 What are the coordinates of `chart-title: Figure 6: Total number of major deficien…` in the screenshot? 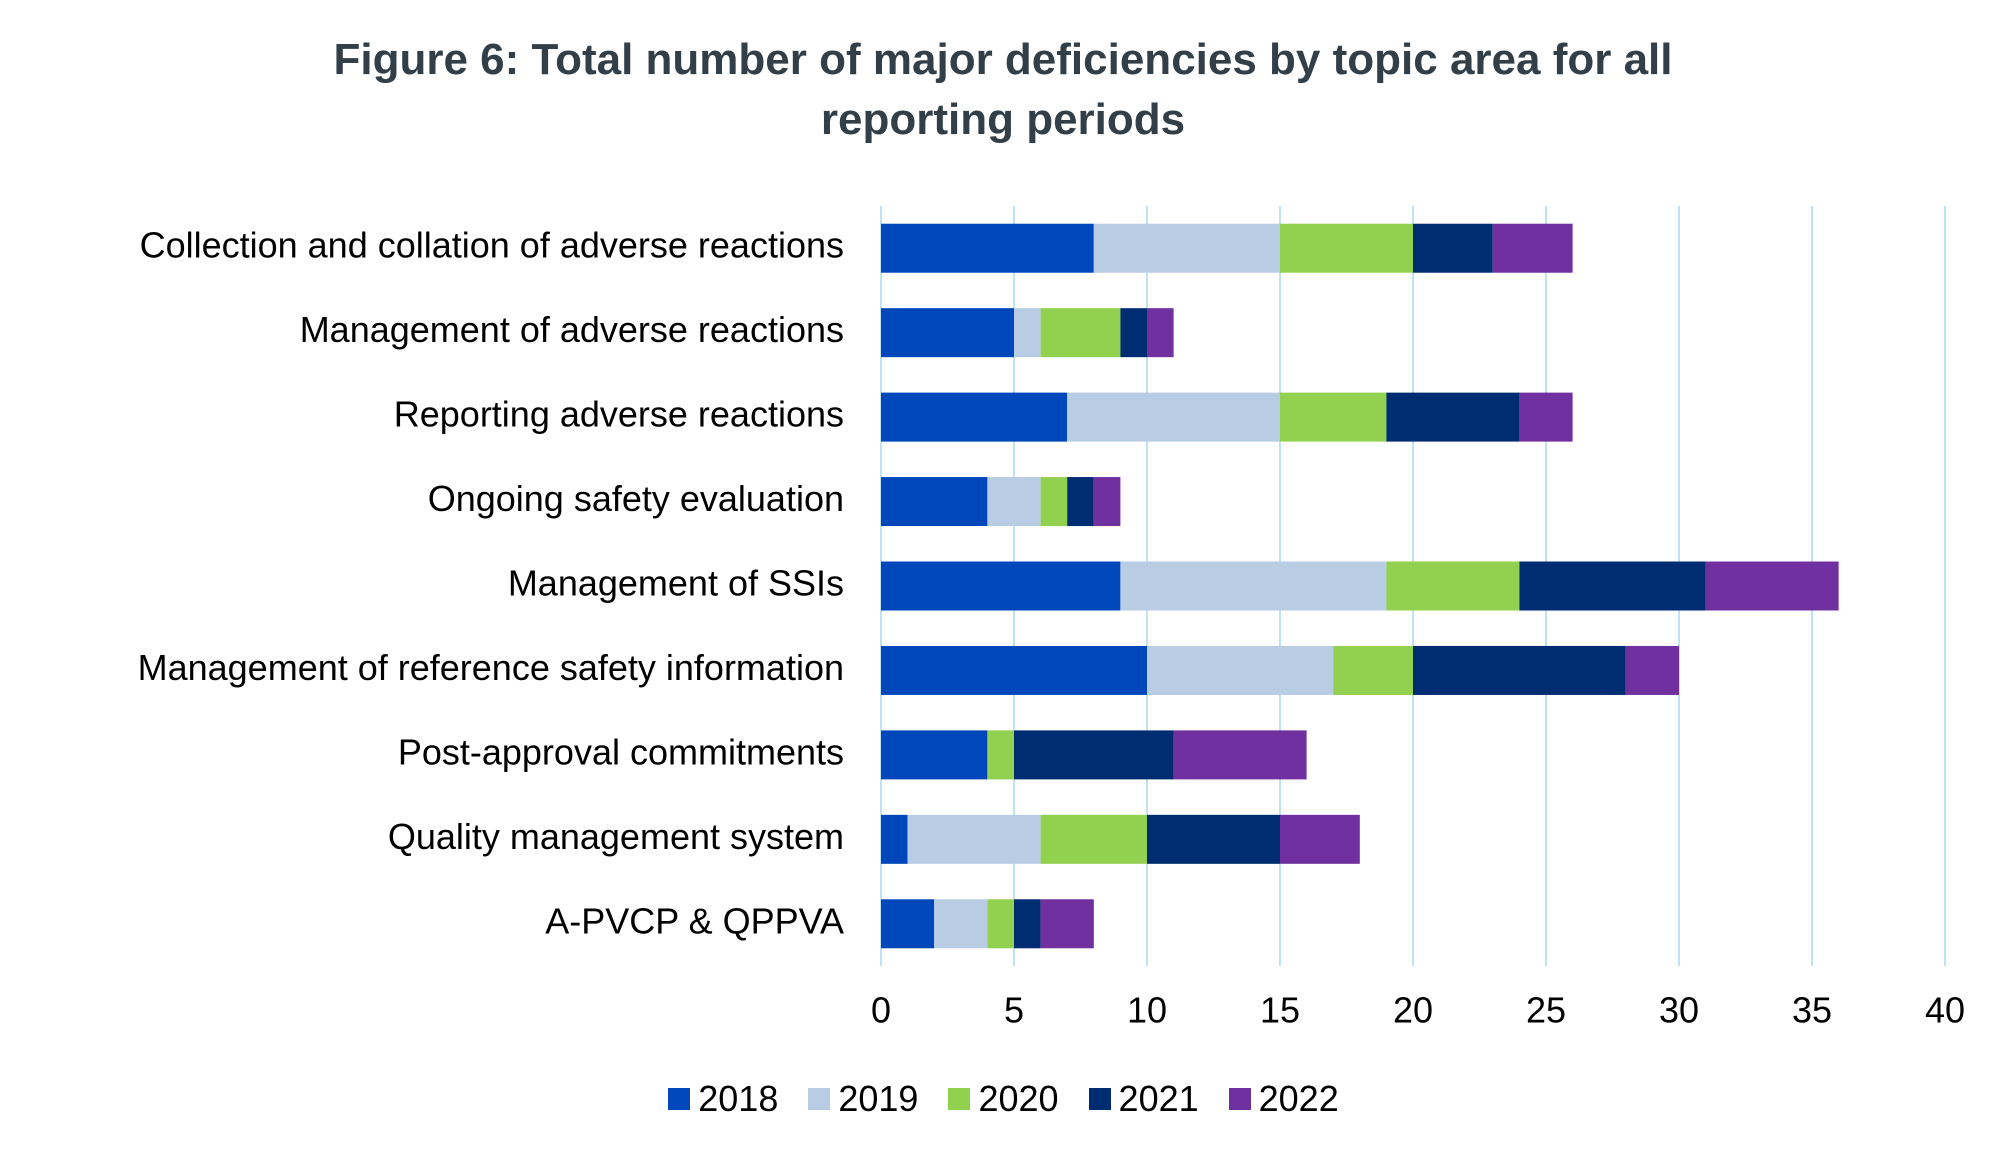 It's located at (1003, 89).